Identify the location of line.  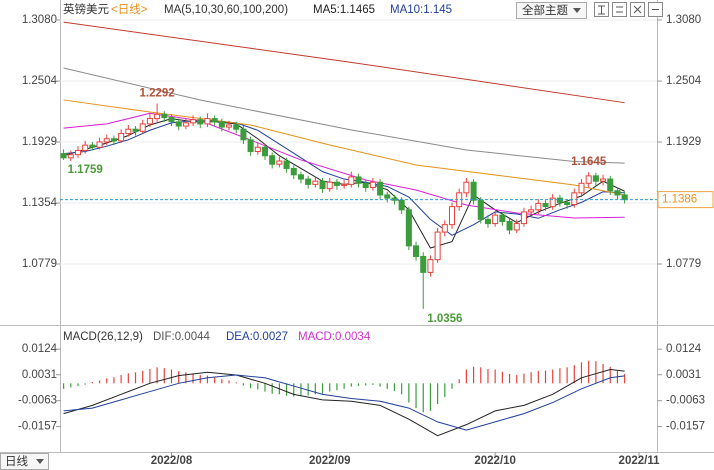
(344, 402).